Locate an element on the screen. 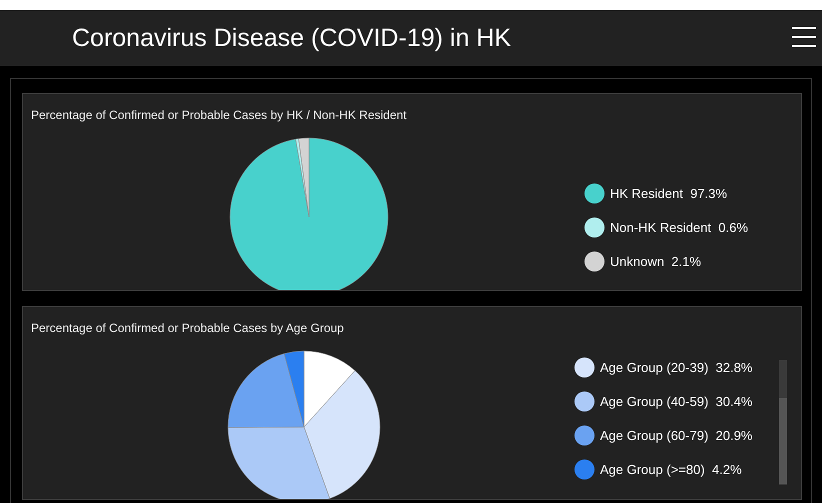  legend-label: HK Resident is located at coordinates (646, 193).